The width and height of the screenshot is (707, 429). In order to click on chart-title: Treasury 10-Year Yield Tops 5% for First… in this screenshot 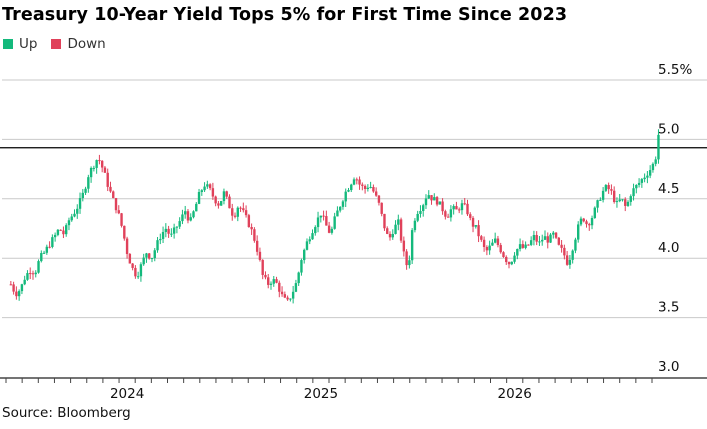, I will do `click(285, 15)`.